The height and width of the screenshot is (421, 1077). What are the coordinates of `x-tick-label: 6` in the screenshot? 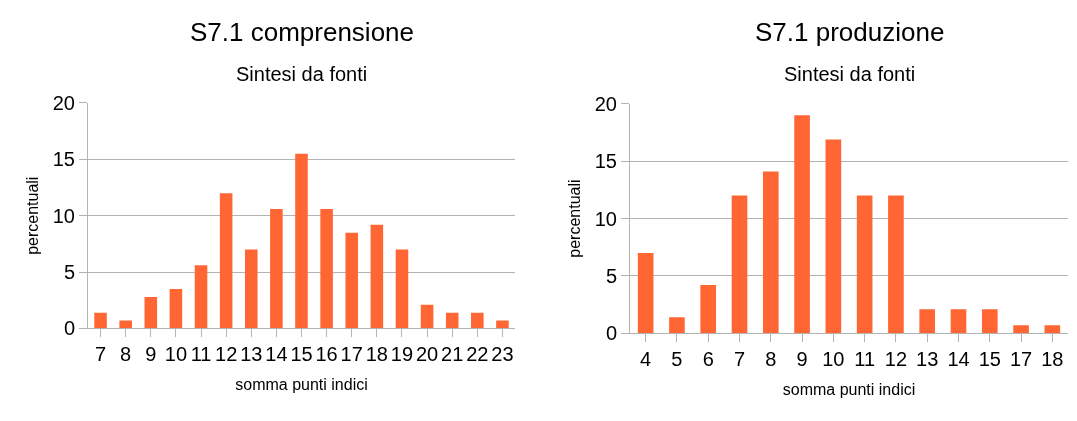 It's located at (708, 359).